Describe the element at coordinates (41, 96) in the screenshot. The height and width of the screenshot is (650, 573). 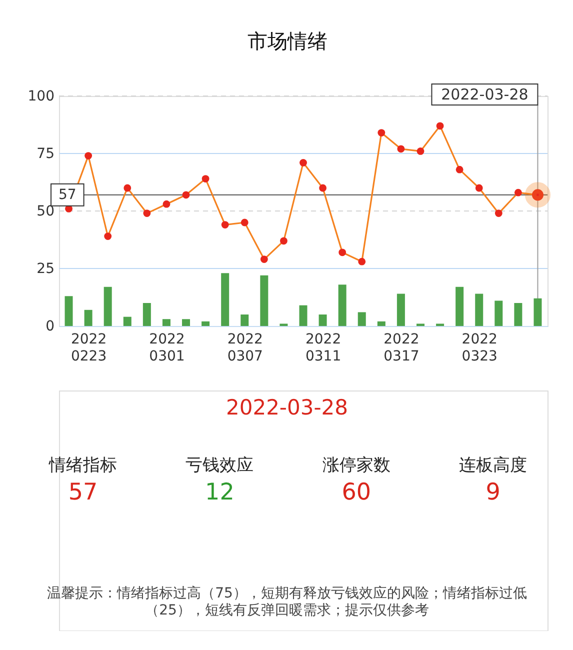
I see `y-tick-label: 100` at that location.